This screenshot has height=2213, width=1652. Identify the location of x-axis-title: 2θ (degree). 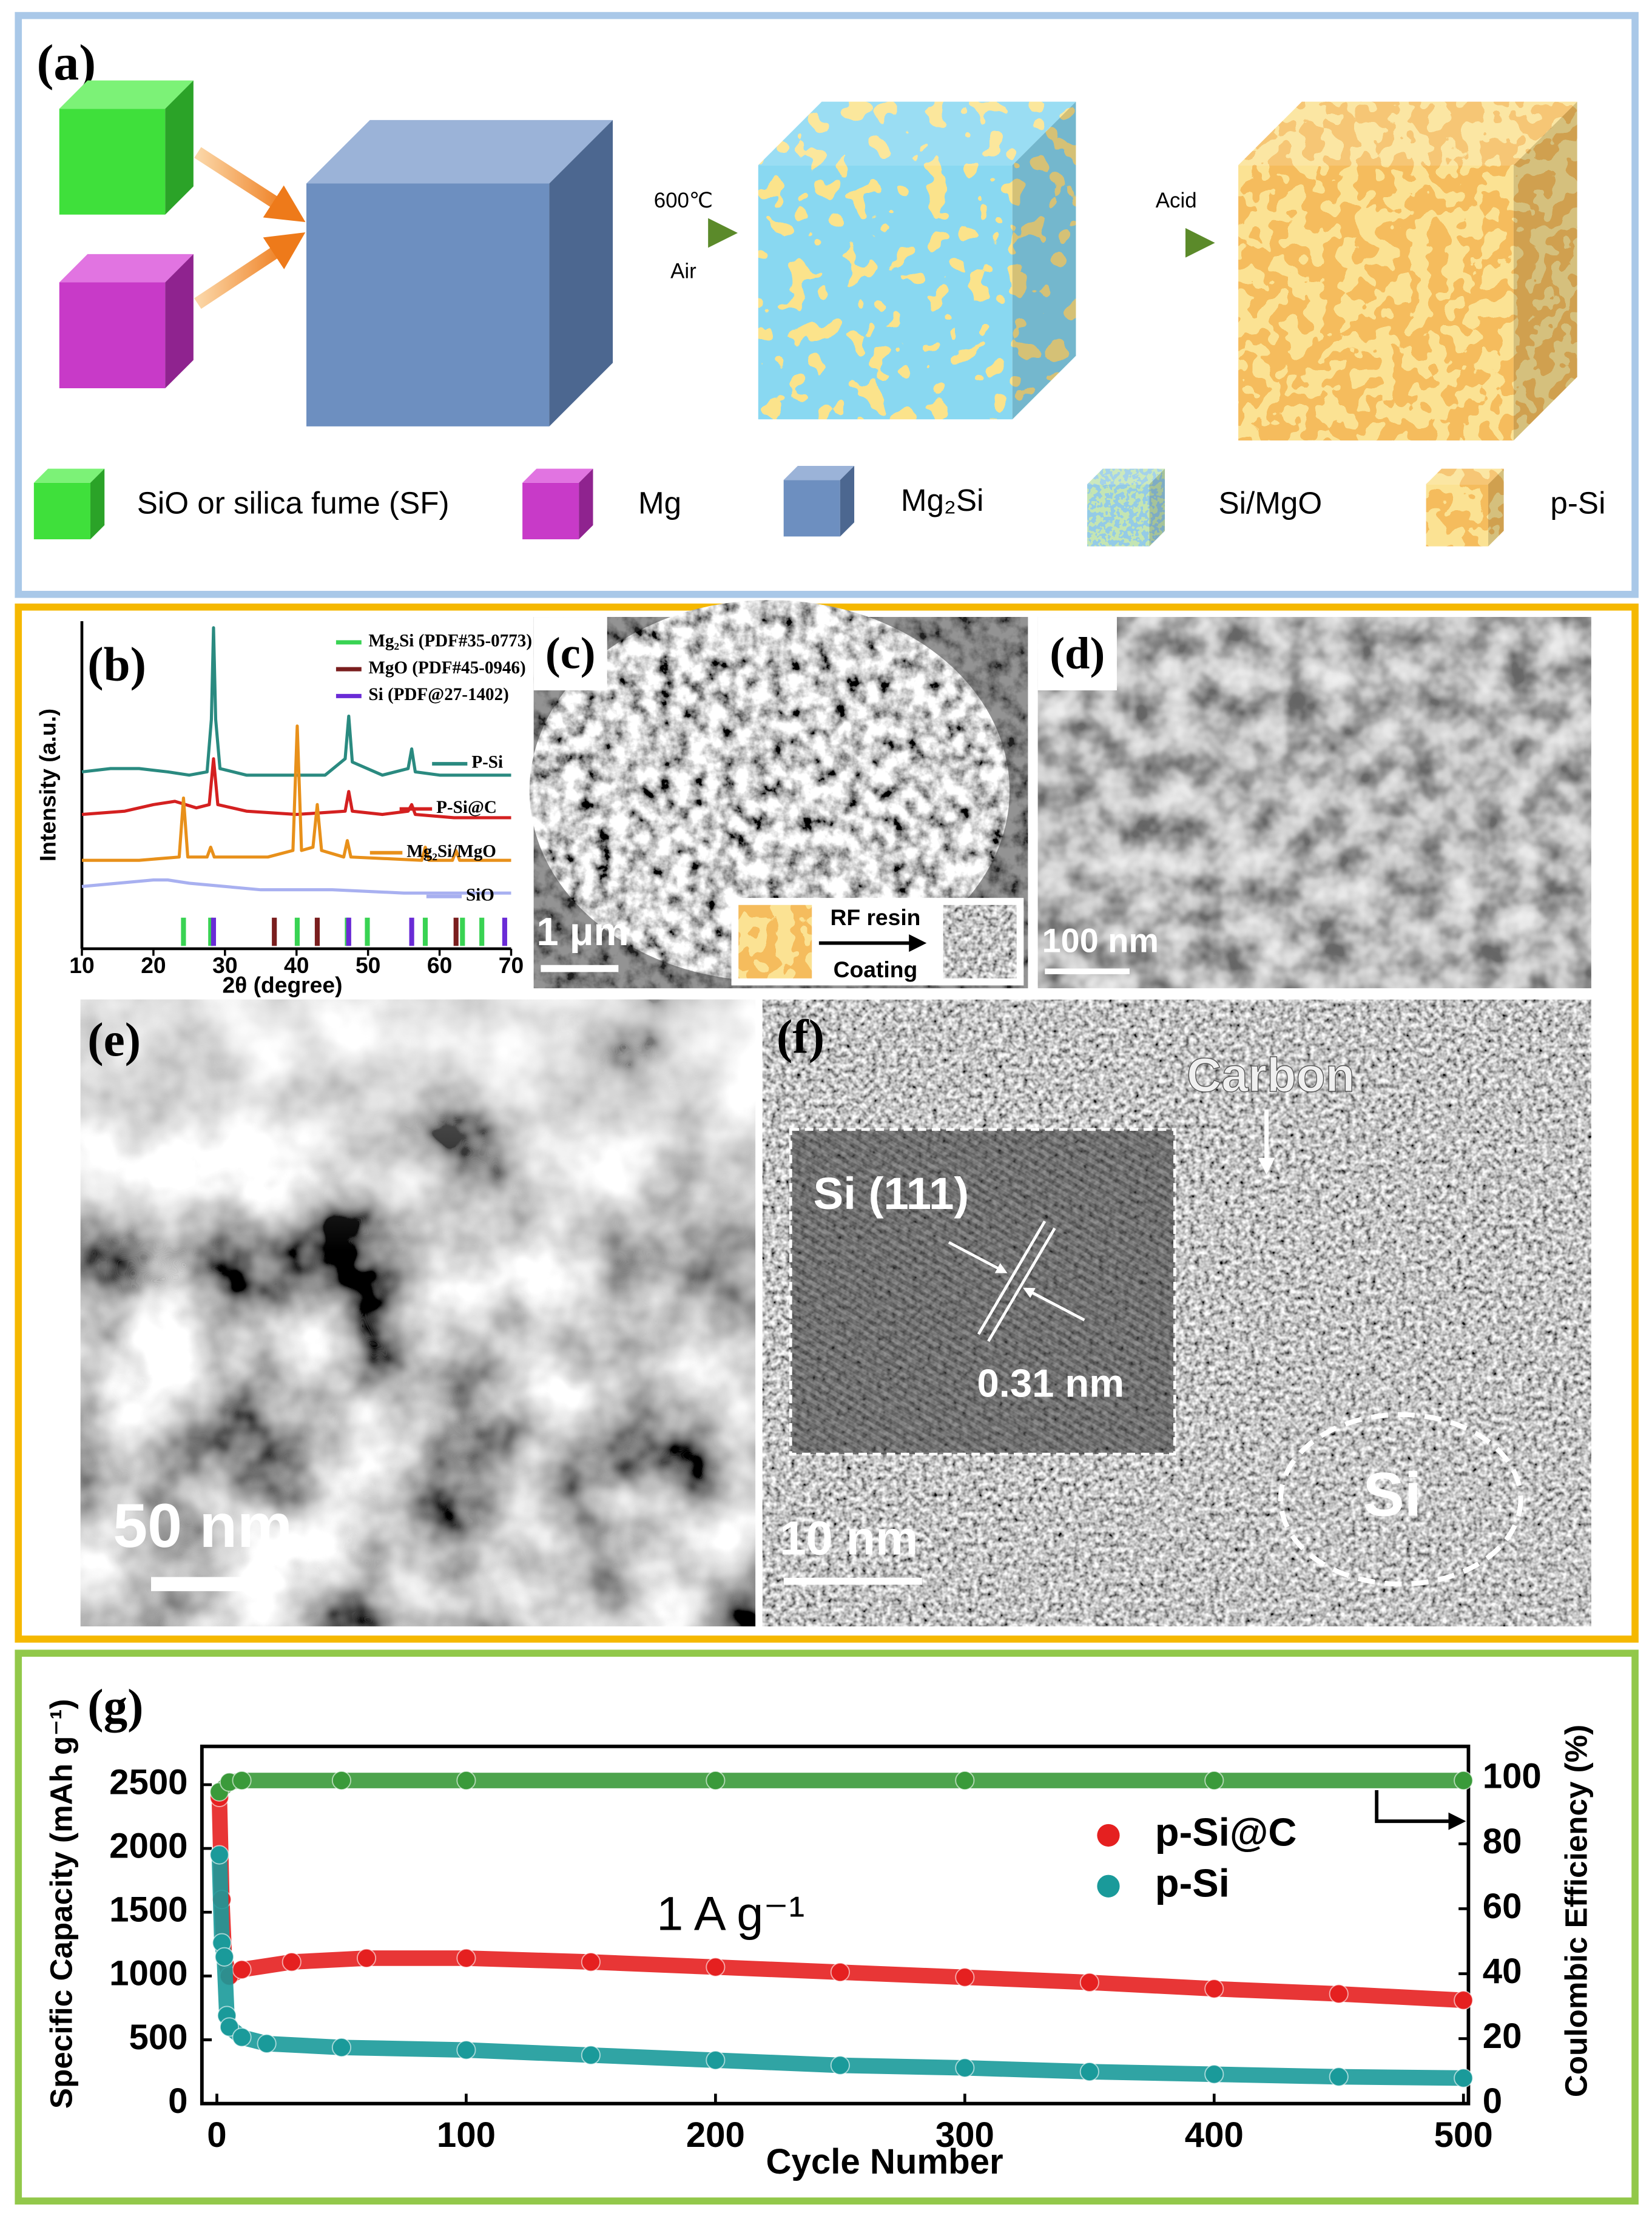
(282, 985).